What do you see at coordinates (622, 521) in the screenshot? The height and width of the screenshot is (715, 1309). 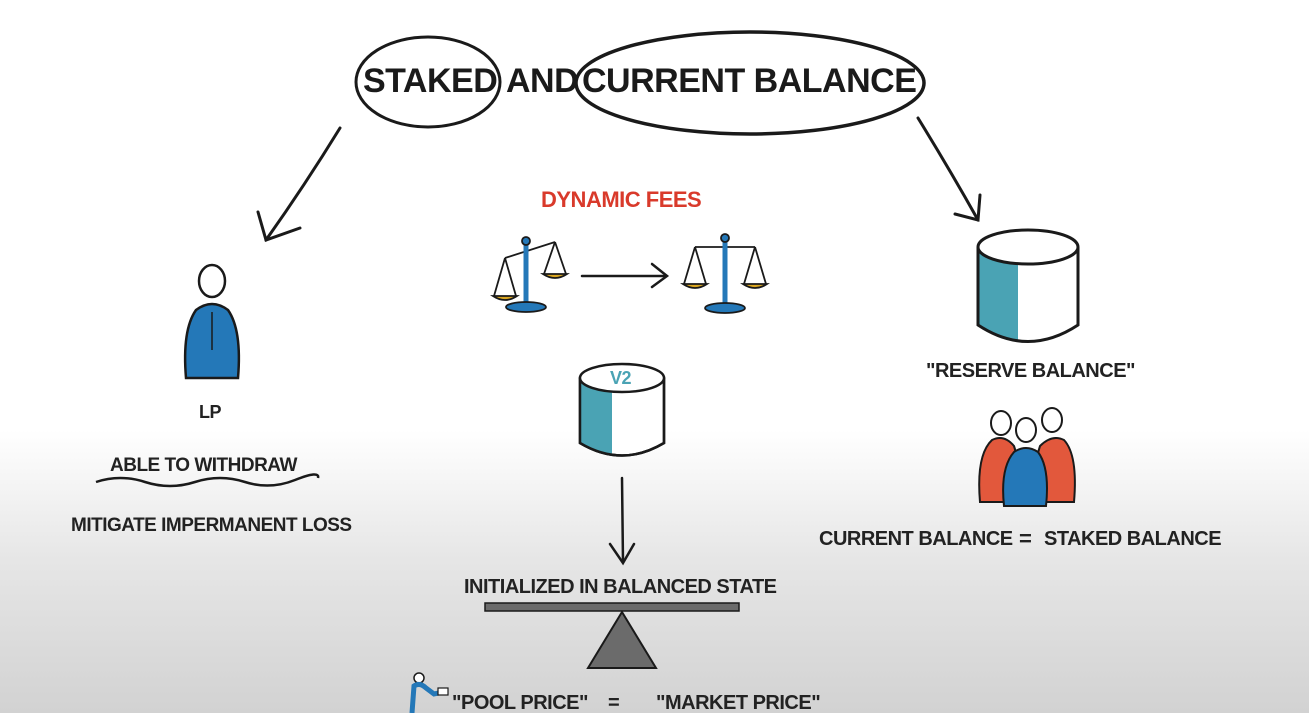 I see `arrow-to-seesaw` at bounding box center [622, 521].